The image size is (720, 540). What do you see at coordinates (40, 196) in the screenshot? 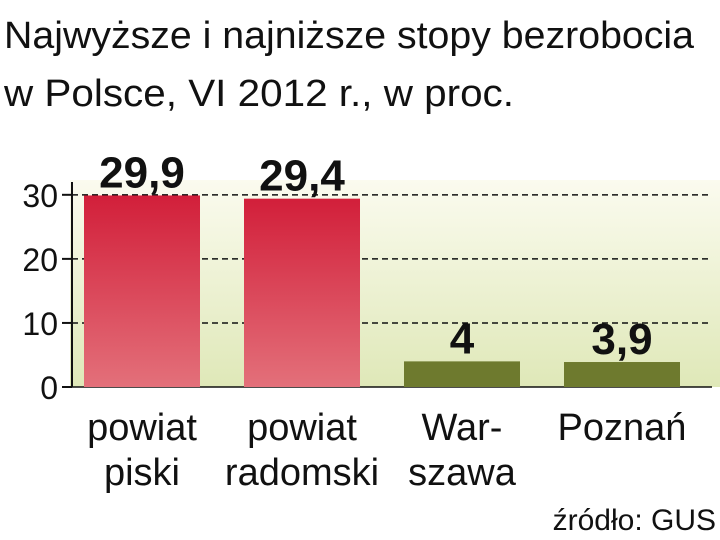
I see `y-tick-label: 30` at bounding box center [40, 196].